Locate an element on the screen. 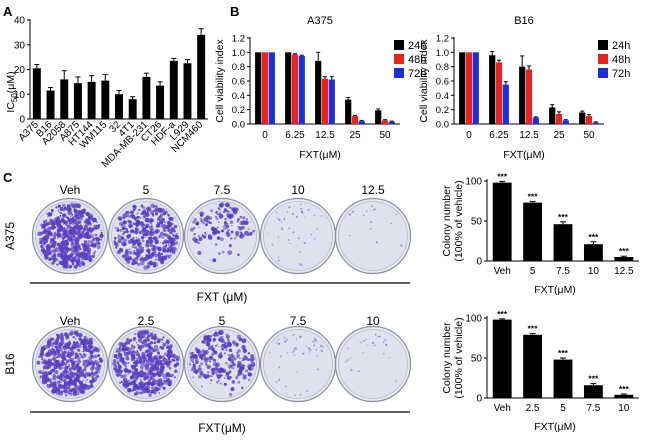 The image size is (661, 445). a375-plate-well is located at coordinates (298, 236).